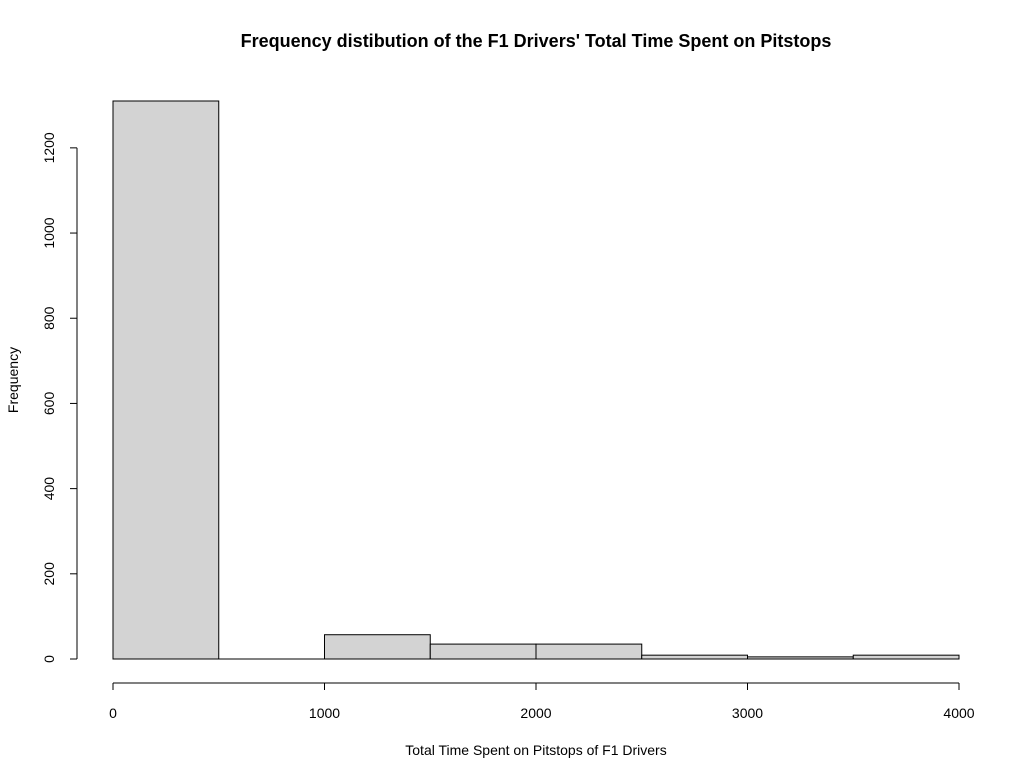 Image resolution: width=1034 pixels, height=780 pixels. What do you see at coordinates (59, 397) in the screenshot?
I see `y-axis: 0 200 400 600 800 1000 1200` at bounding box center [59, 397].